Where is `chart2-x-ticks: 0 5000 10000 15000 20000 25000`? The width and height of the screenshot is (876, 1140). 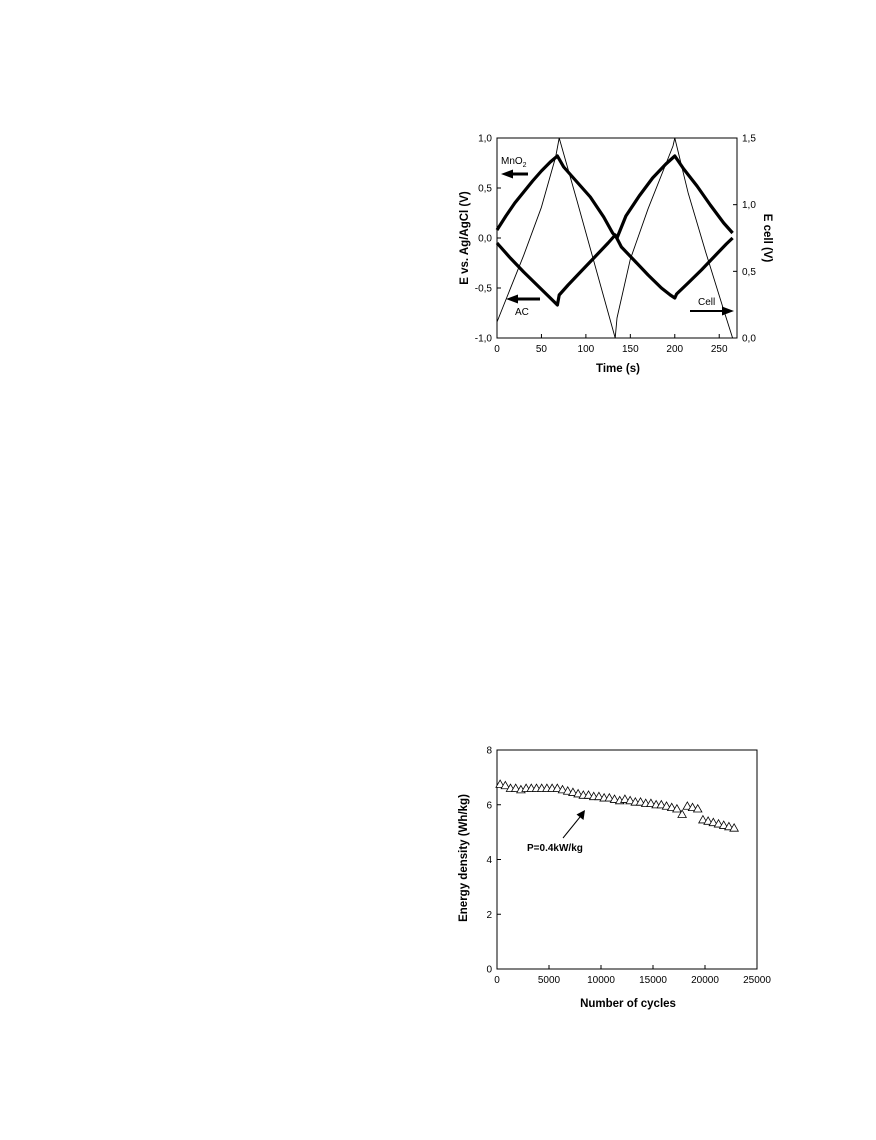
chart2-x-ticks: 0 5000 10000 15000 20000 25000 is located at coordinates (632, 975).